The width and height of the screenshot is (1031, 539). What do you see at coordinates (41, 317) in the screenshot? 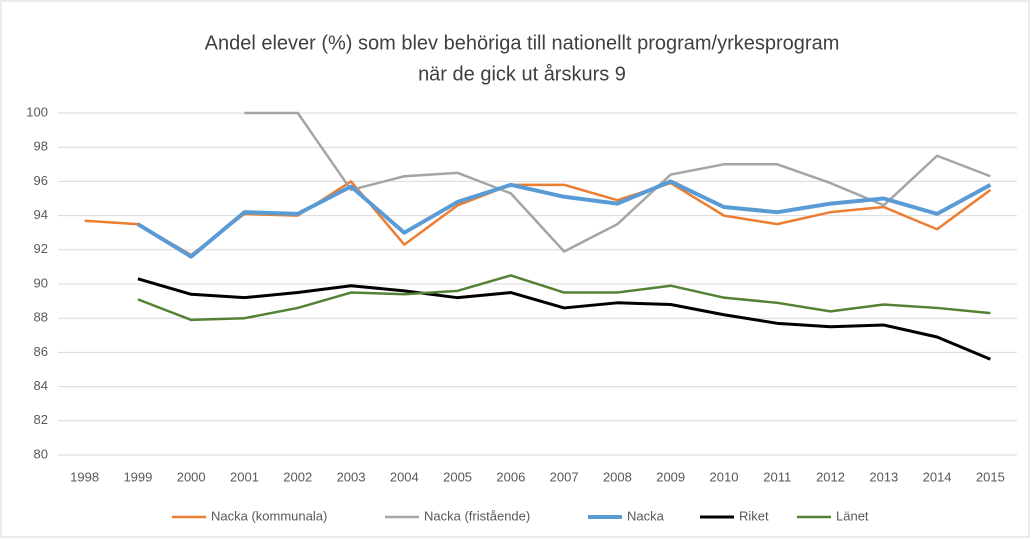
I see `y-tick-label: 88` at bounding box center [41, 317].